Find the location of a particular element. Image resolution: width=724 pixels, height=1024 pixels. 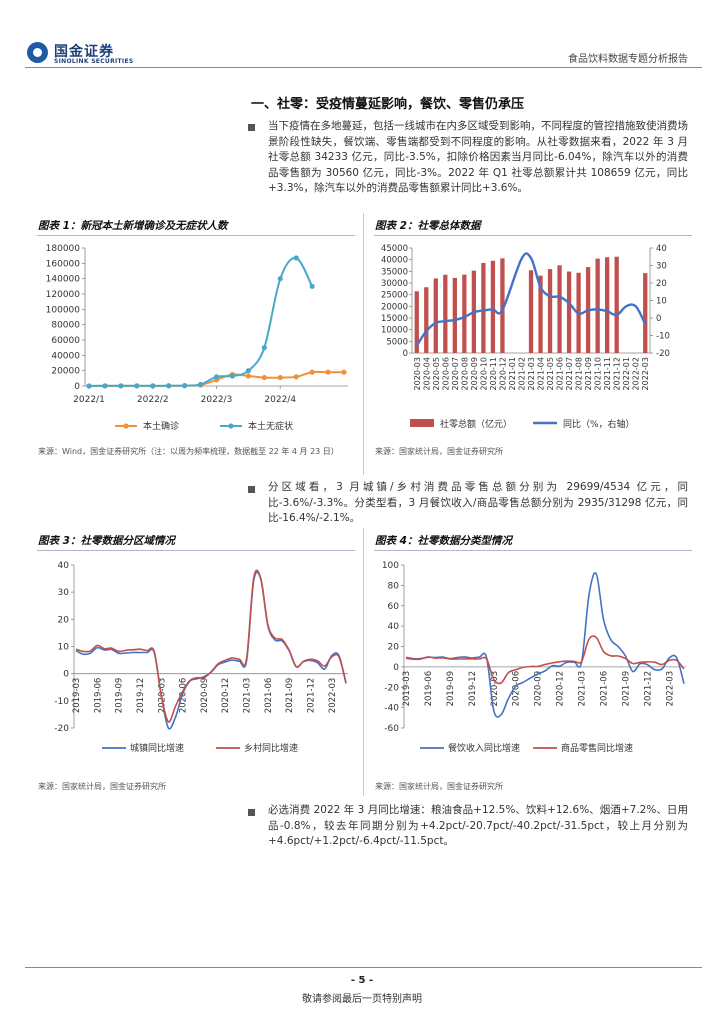

fig2-legend-bar is located at coordinates (422, 423).